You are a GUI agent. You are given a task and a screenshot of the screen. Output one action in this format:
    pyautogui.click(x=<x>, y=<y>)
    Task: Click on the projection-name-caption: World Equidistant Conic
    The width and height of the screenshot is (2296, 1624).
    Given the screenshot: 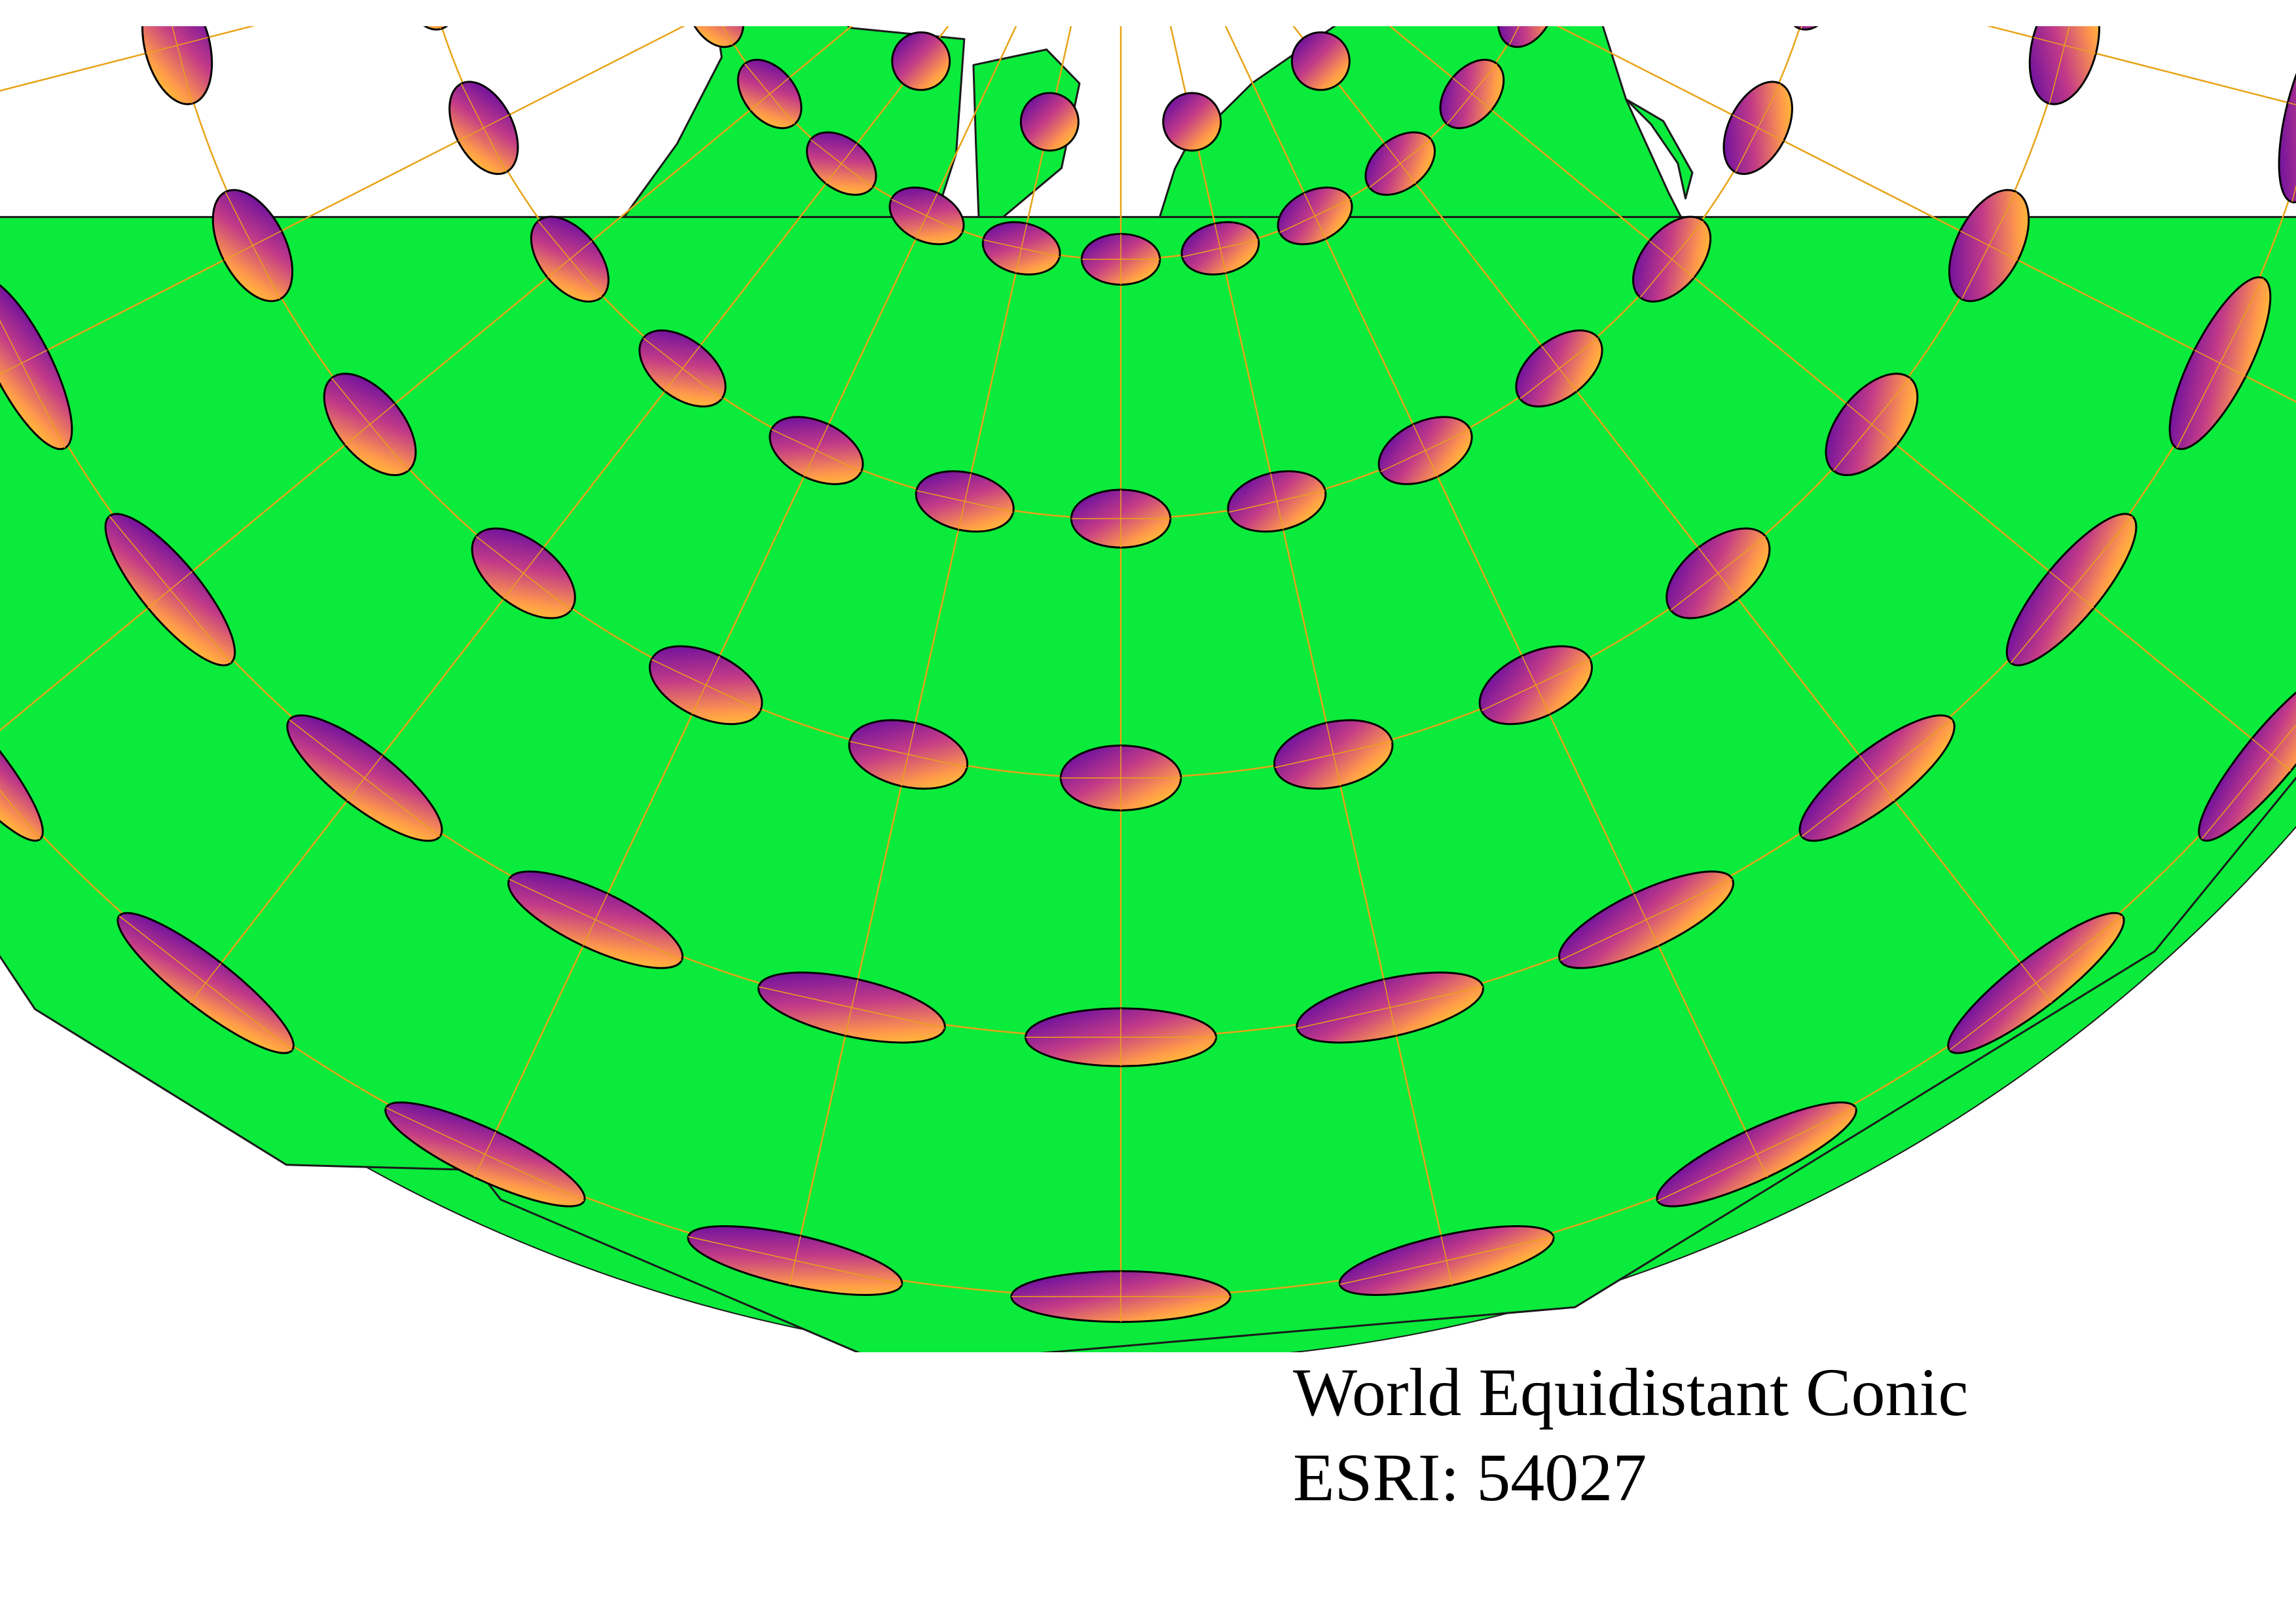 What is the action you would take?
    pyautogui.click(x=1631, y=1392)
    